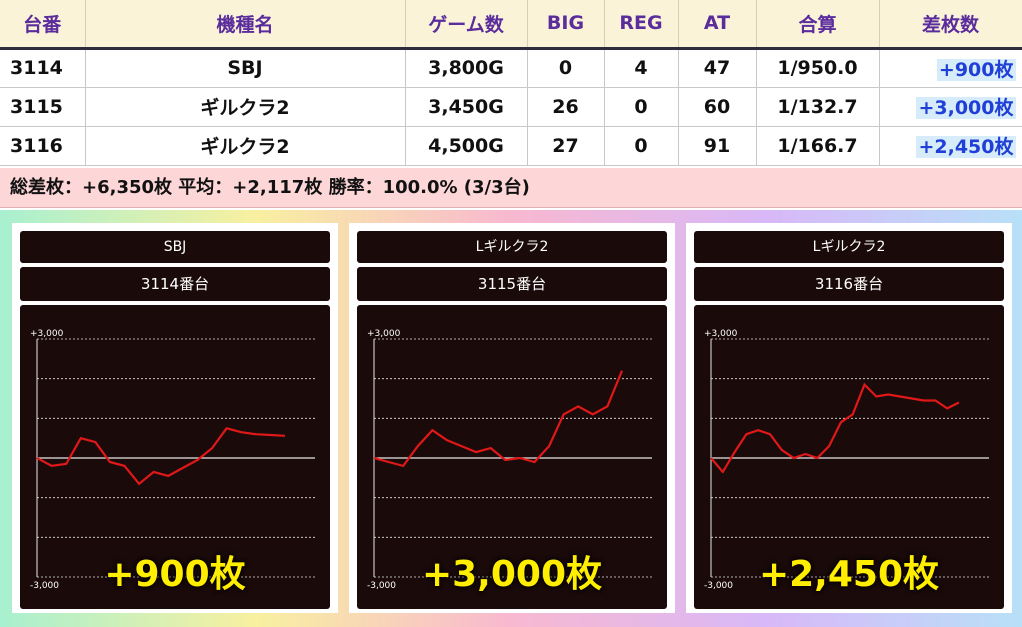  What do you see at coordinates (966, 147) in the screenshot?
I see `diff-value: +2,450枚` at bounding box center [966, 147].